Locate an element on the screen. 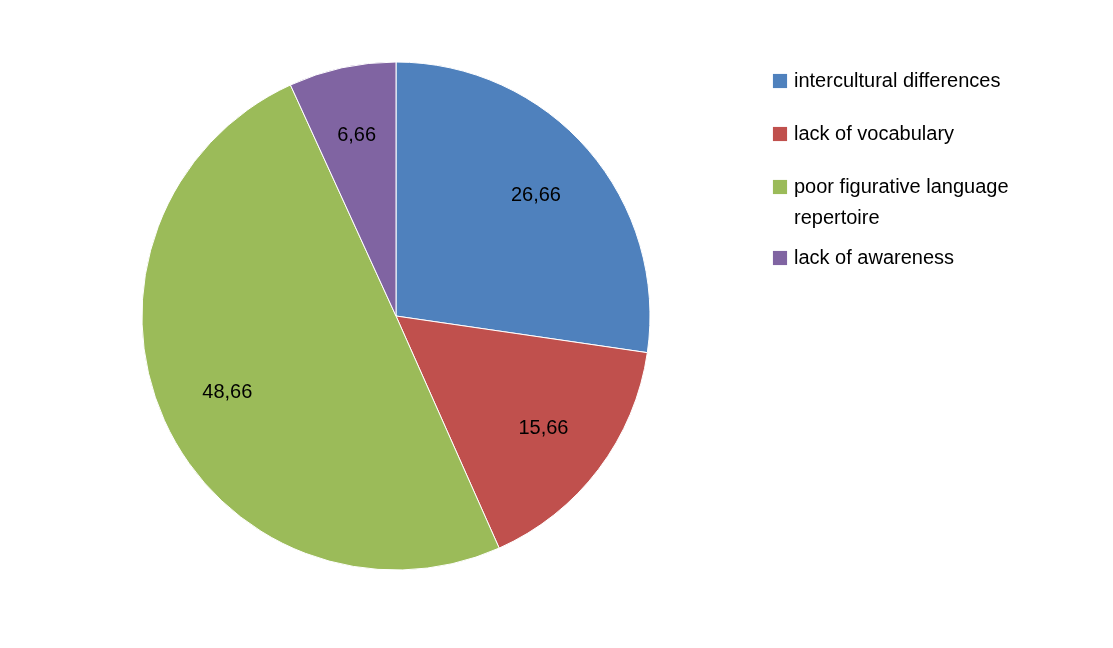 The image size is (1113, 648). legend-label: poor figurative language repertoire is located at coordinates (901, 201).